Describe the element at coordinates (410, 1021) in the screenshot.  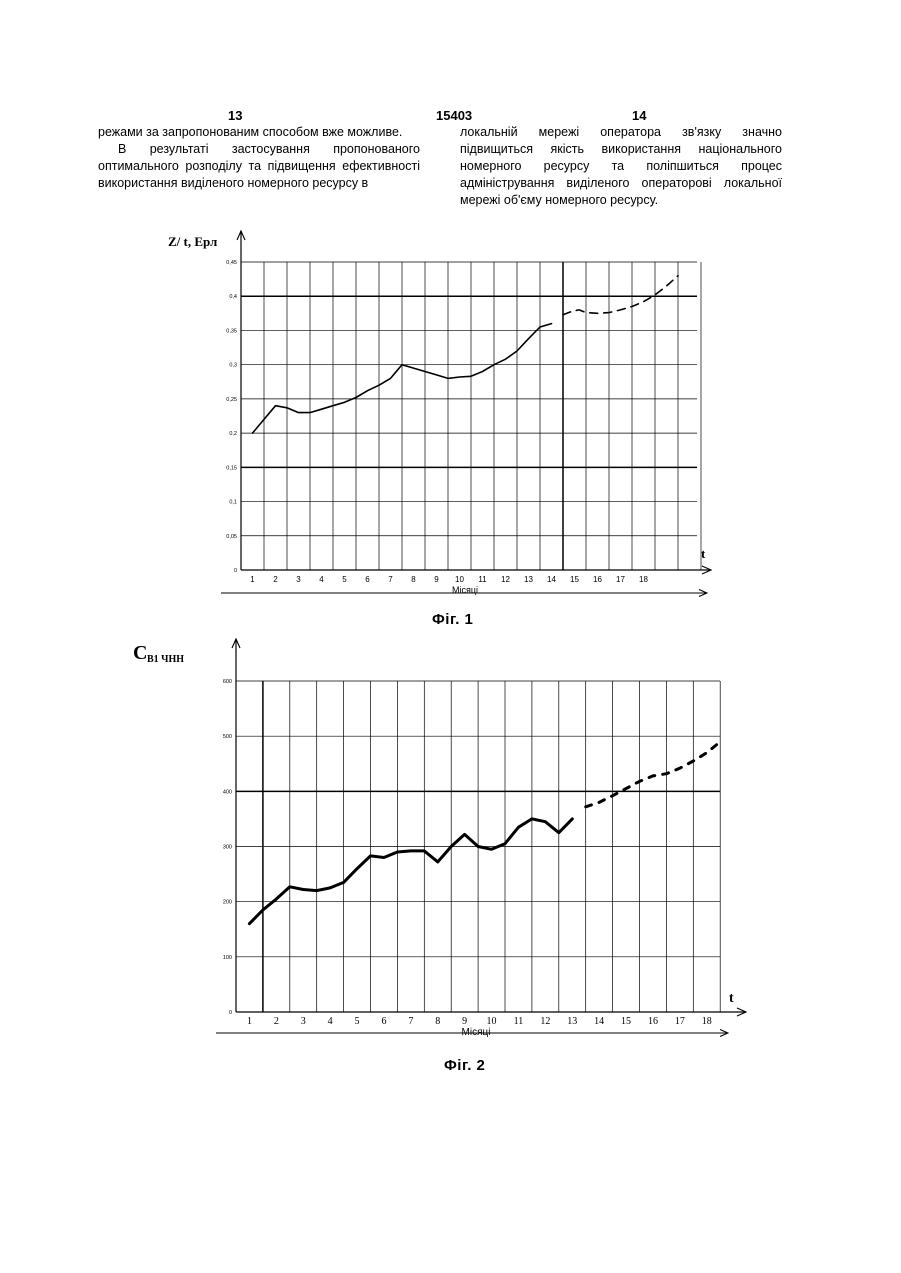
I see `figure-2-x-tick-label: 7` at that location.